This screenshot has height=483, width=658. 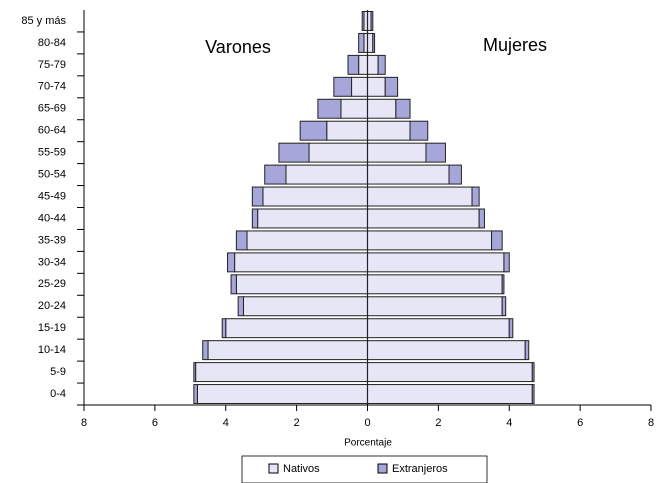 I want to click on side-label: Mujeres, so click(x=515, y=45).